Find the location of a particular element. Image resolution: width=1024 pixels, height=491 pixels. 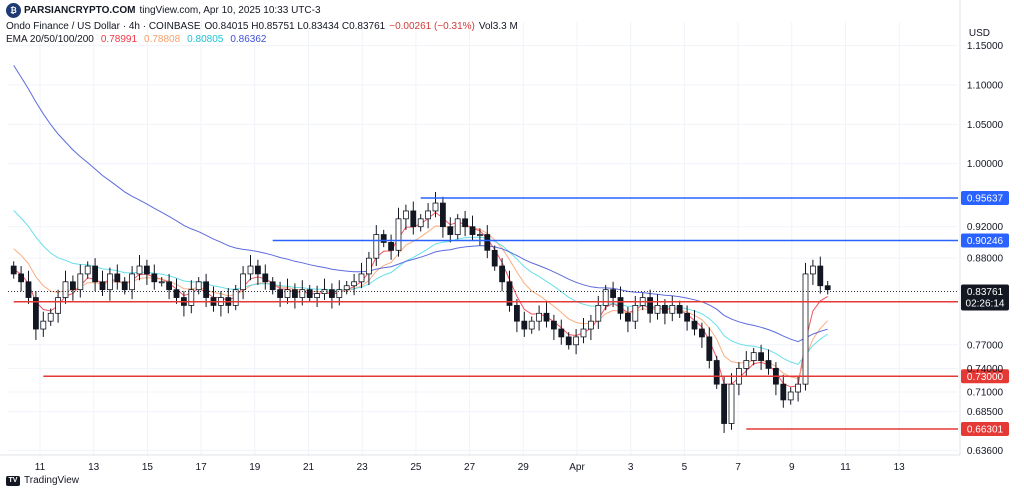

ema200-value: 0.86362 is located at coordinates (248, 39).